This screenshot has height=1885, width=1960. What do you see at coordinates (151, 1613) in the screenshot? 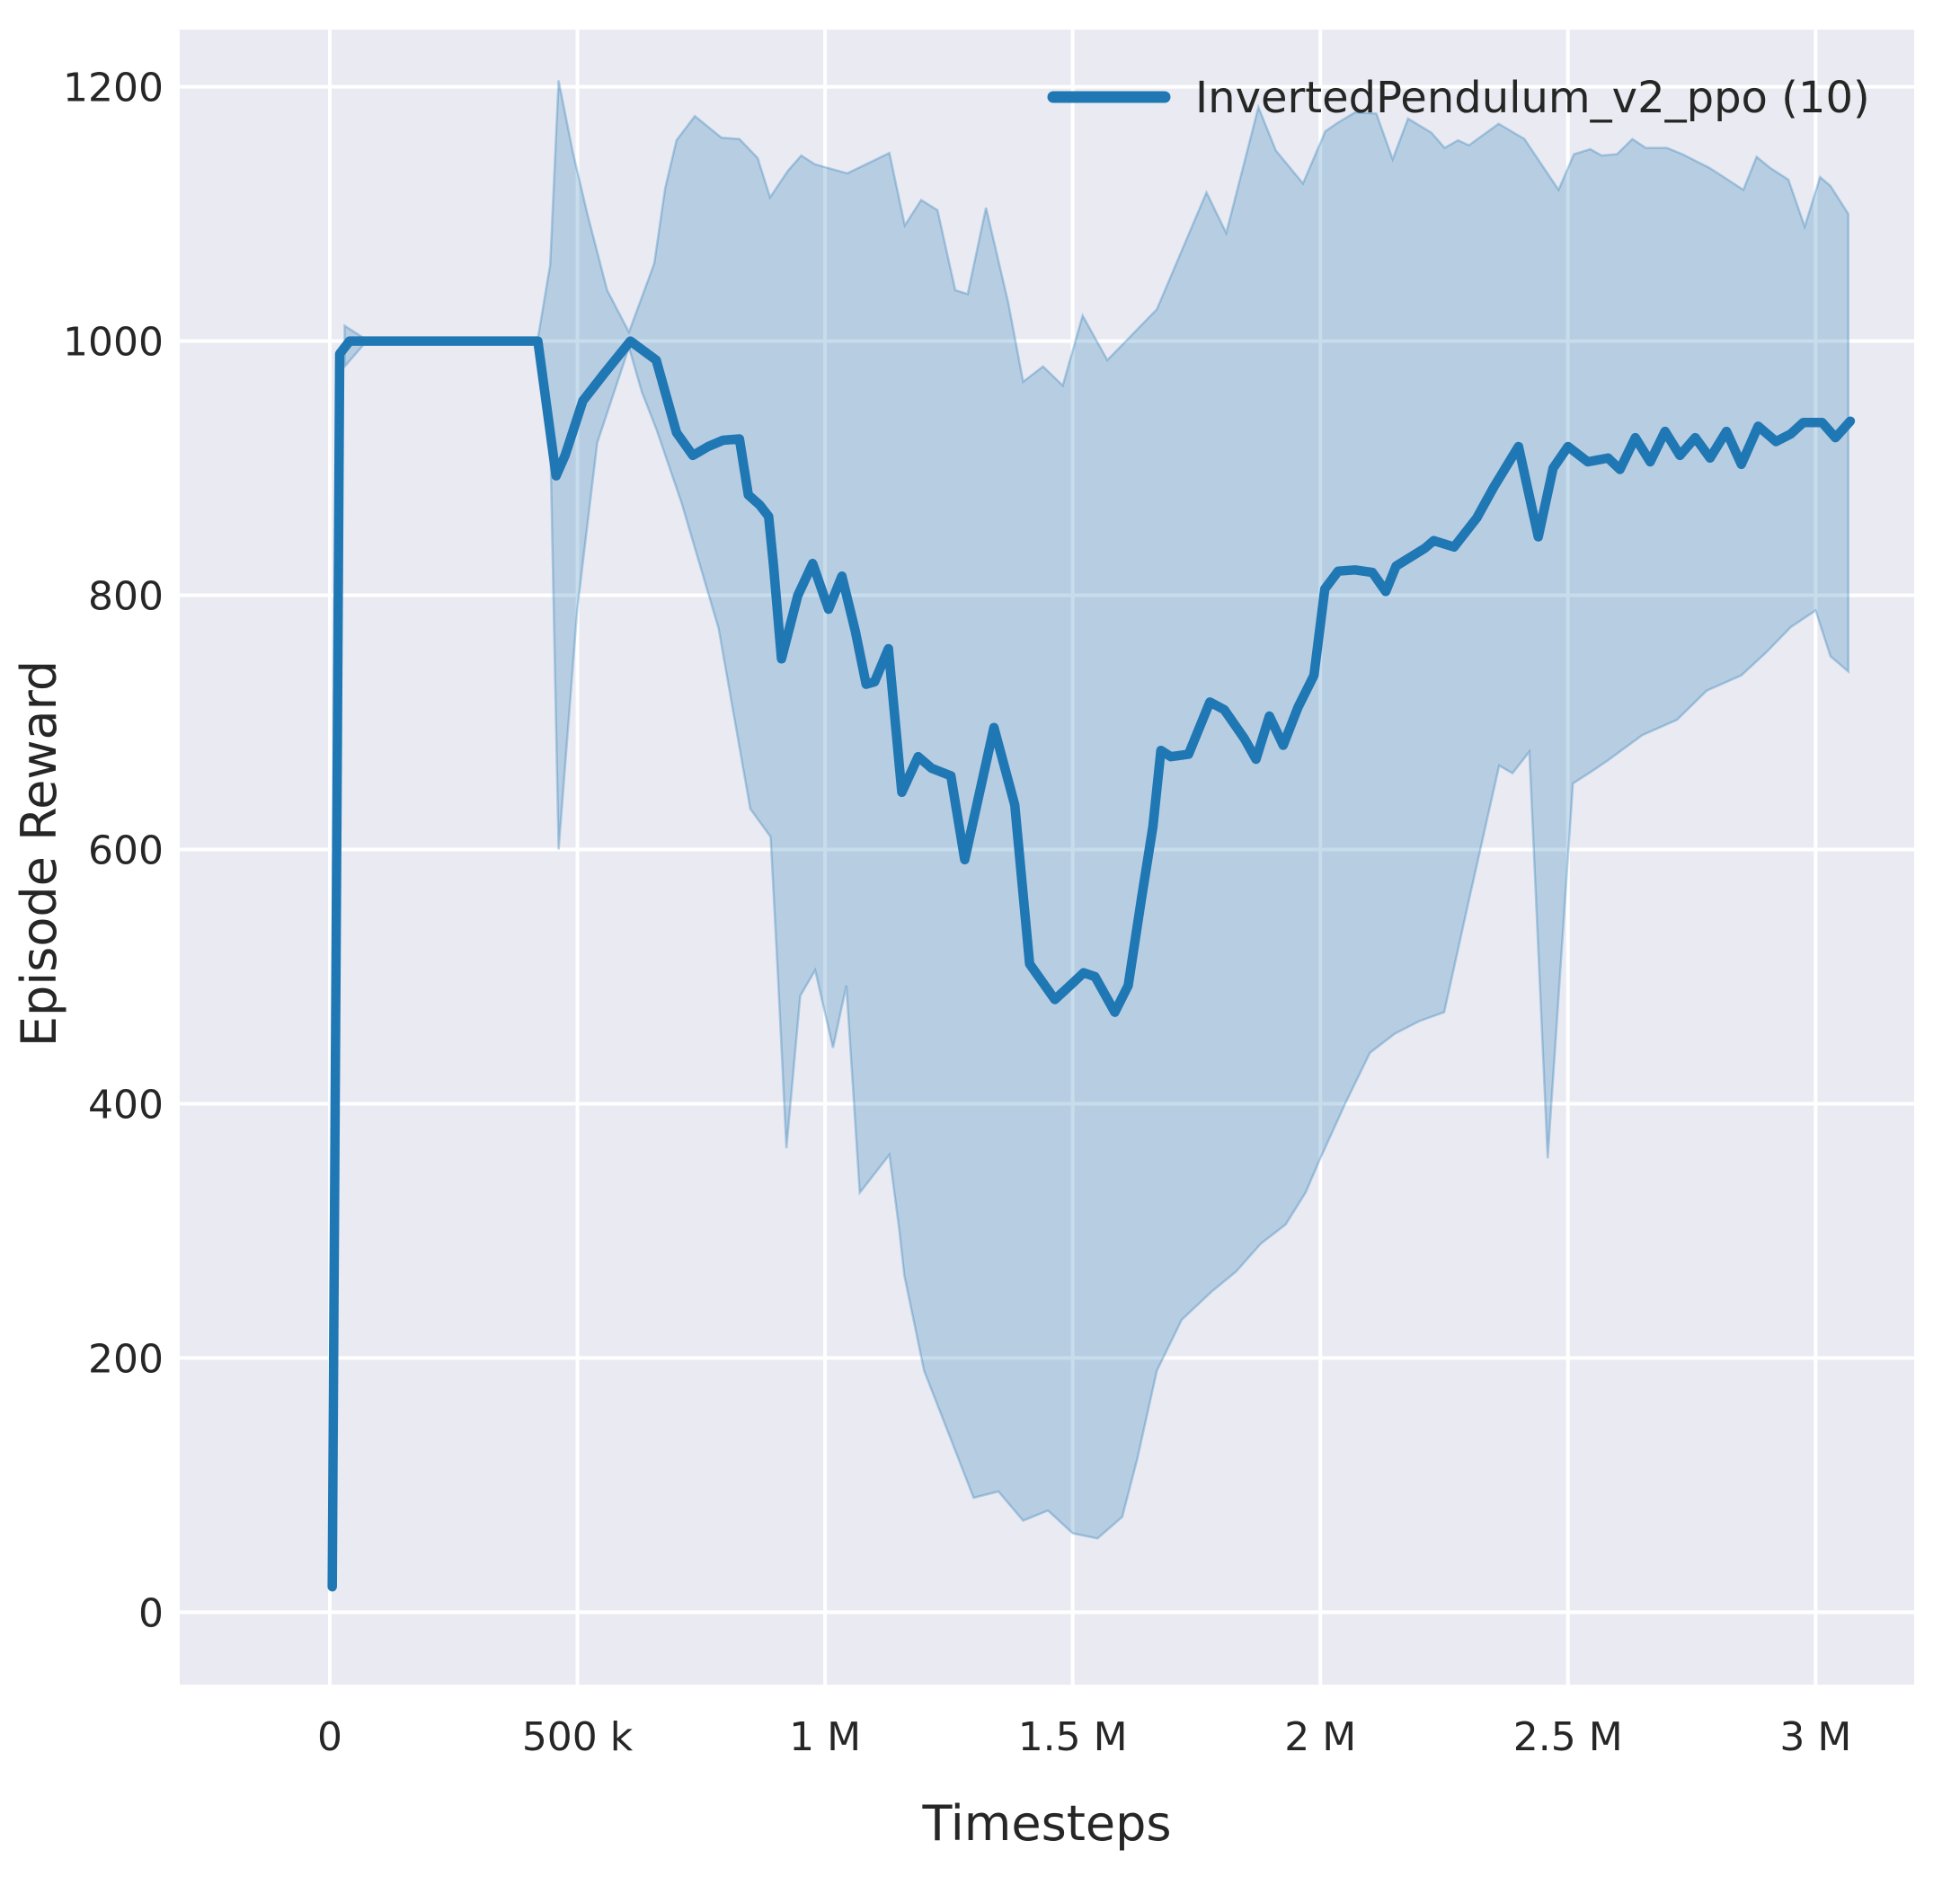
I see `y-tick-label: 0` at bounding box center [151, 1613].